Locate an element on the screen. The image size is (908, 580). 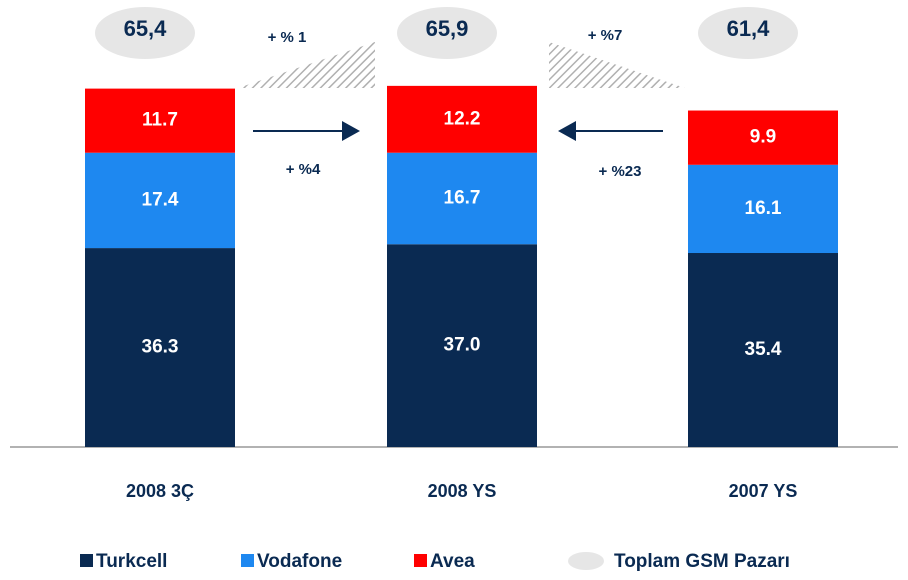
data-label: 12.2 is located at coordinates (462, 118).